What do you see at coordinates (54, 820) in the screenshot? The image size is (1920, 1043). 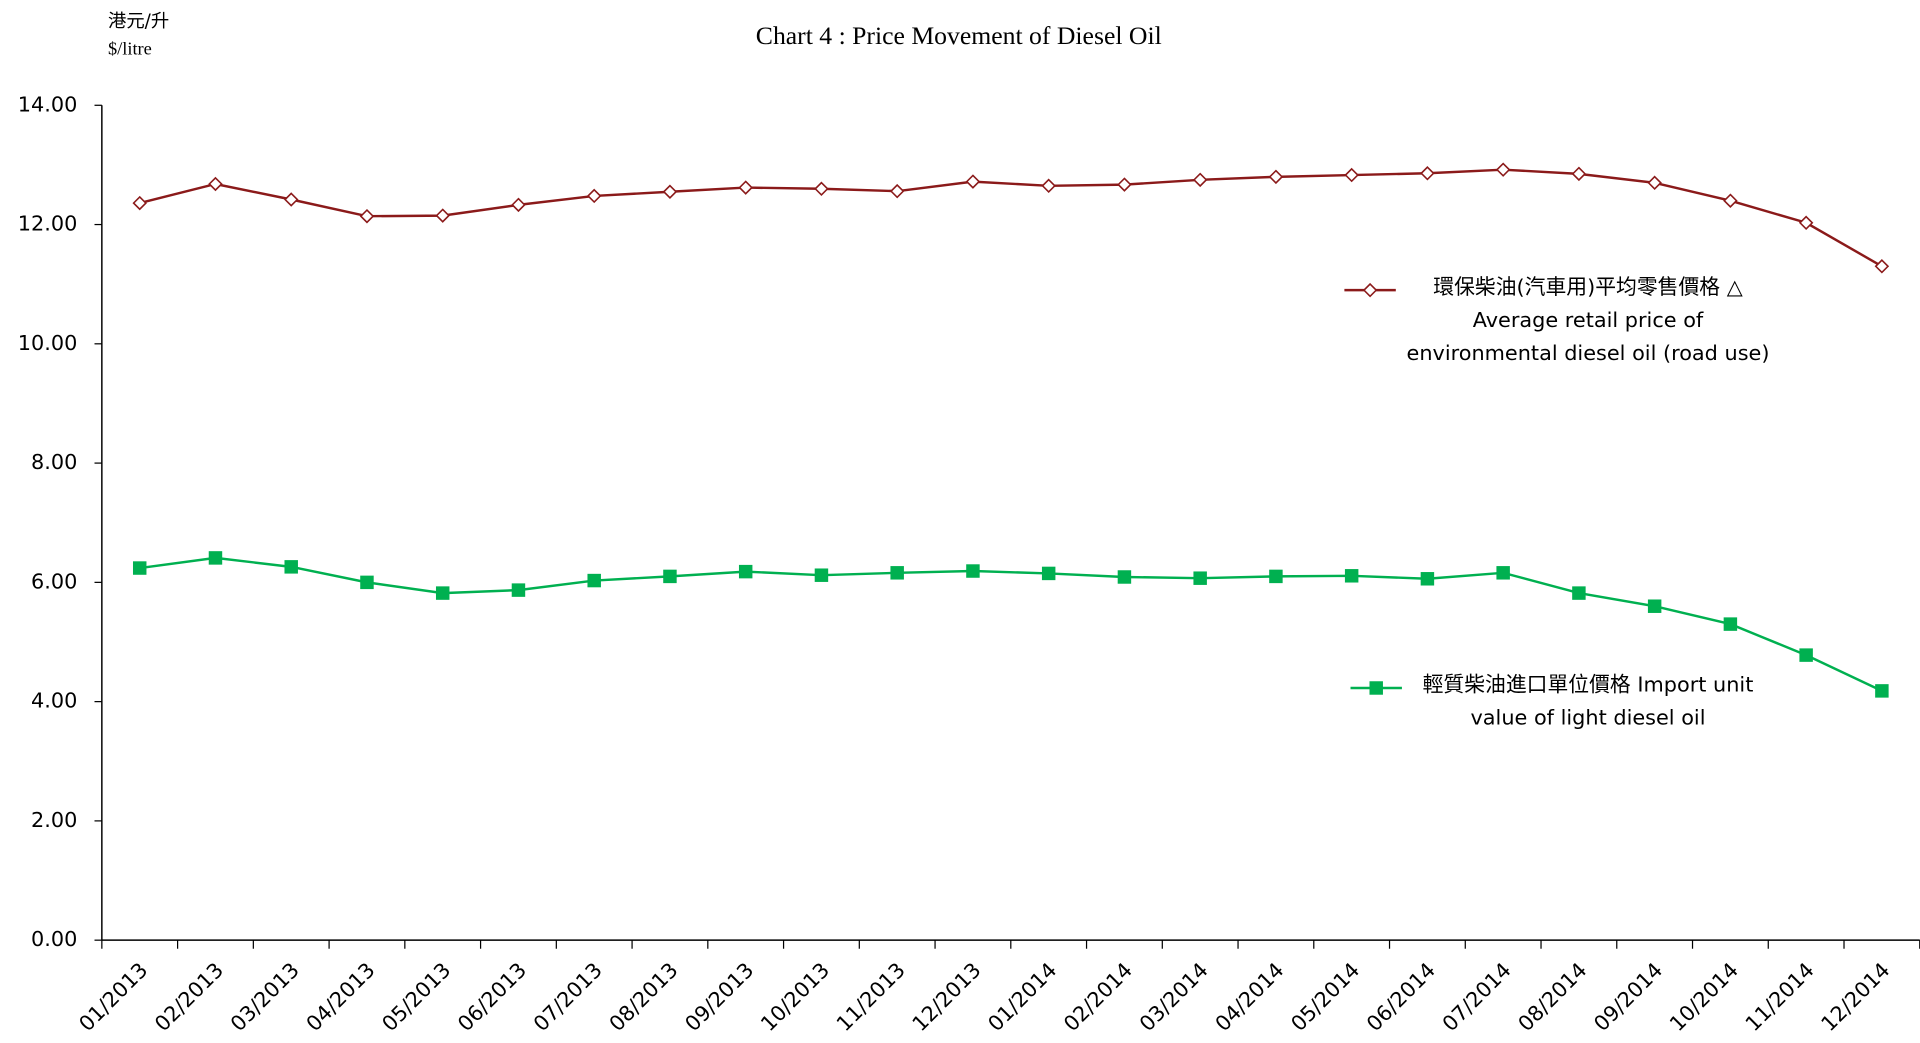 I see `y-tick-label: 2.00` at bounding box center [54, 820].